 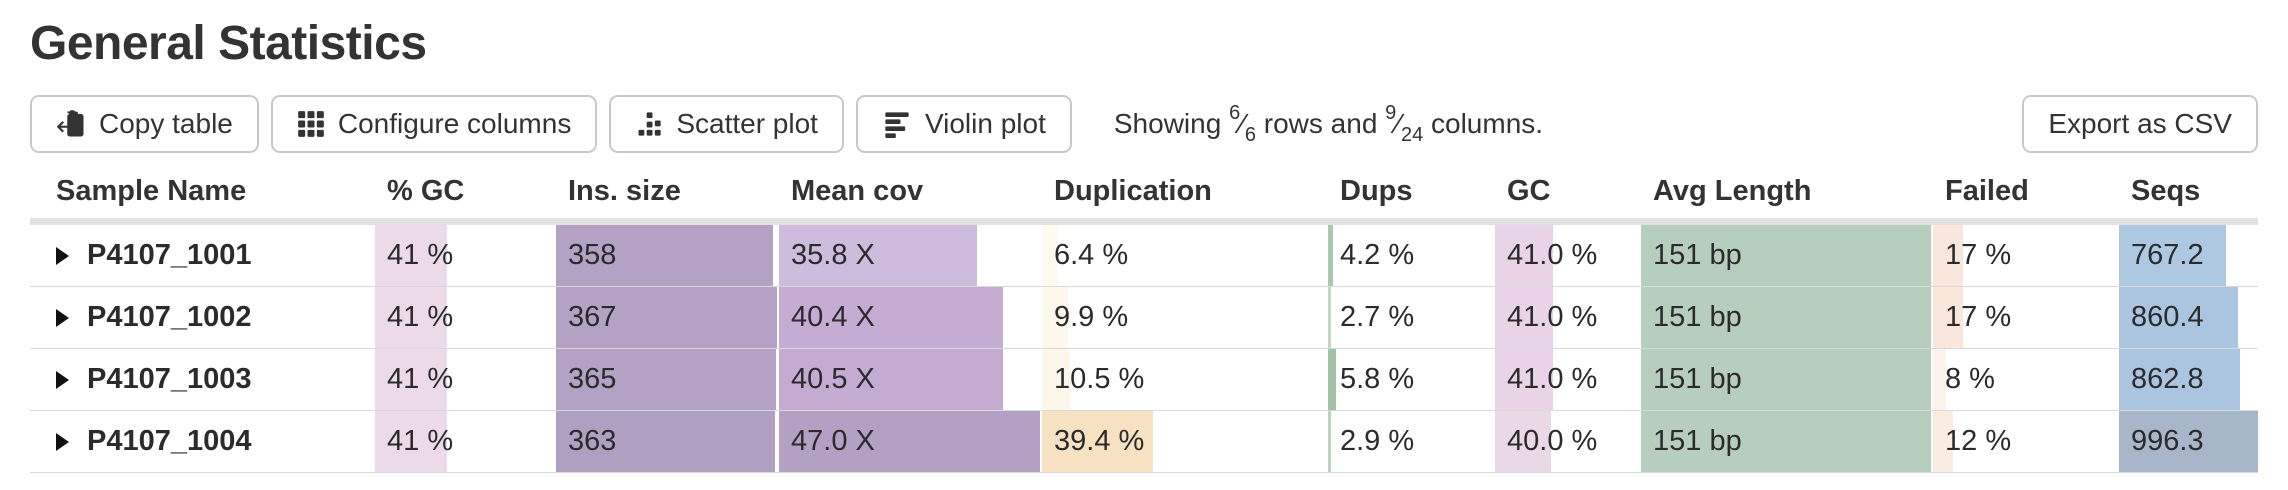 What do you see at coordinates (454, 123) in the screenshot?
I see `configure-columns-label: Configure columns` at bounding box center [454, 123].